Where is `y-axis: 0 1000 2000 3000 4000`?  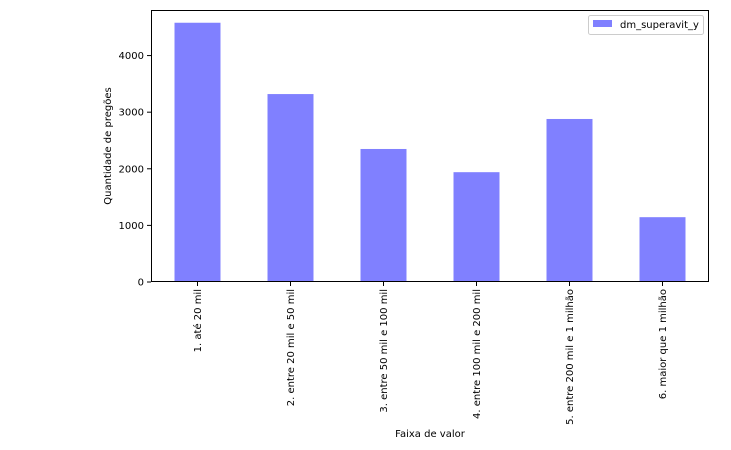 y-axis: 0 1000 2000 3000 4000 is located at coordinates (135, 170).